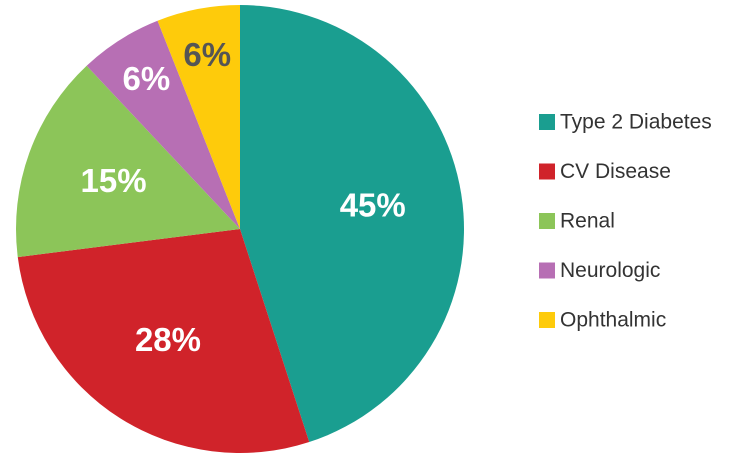 The height and width of the screenshot is (454, 743). I want to click on value-label: 28%, so click(168, 339).